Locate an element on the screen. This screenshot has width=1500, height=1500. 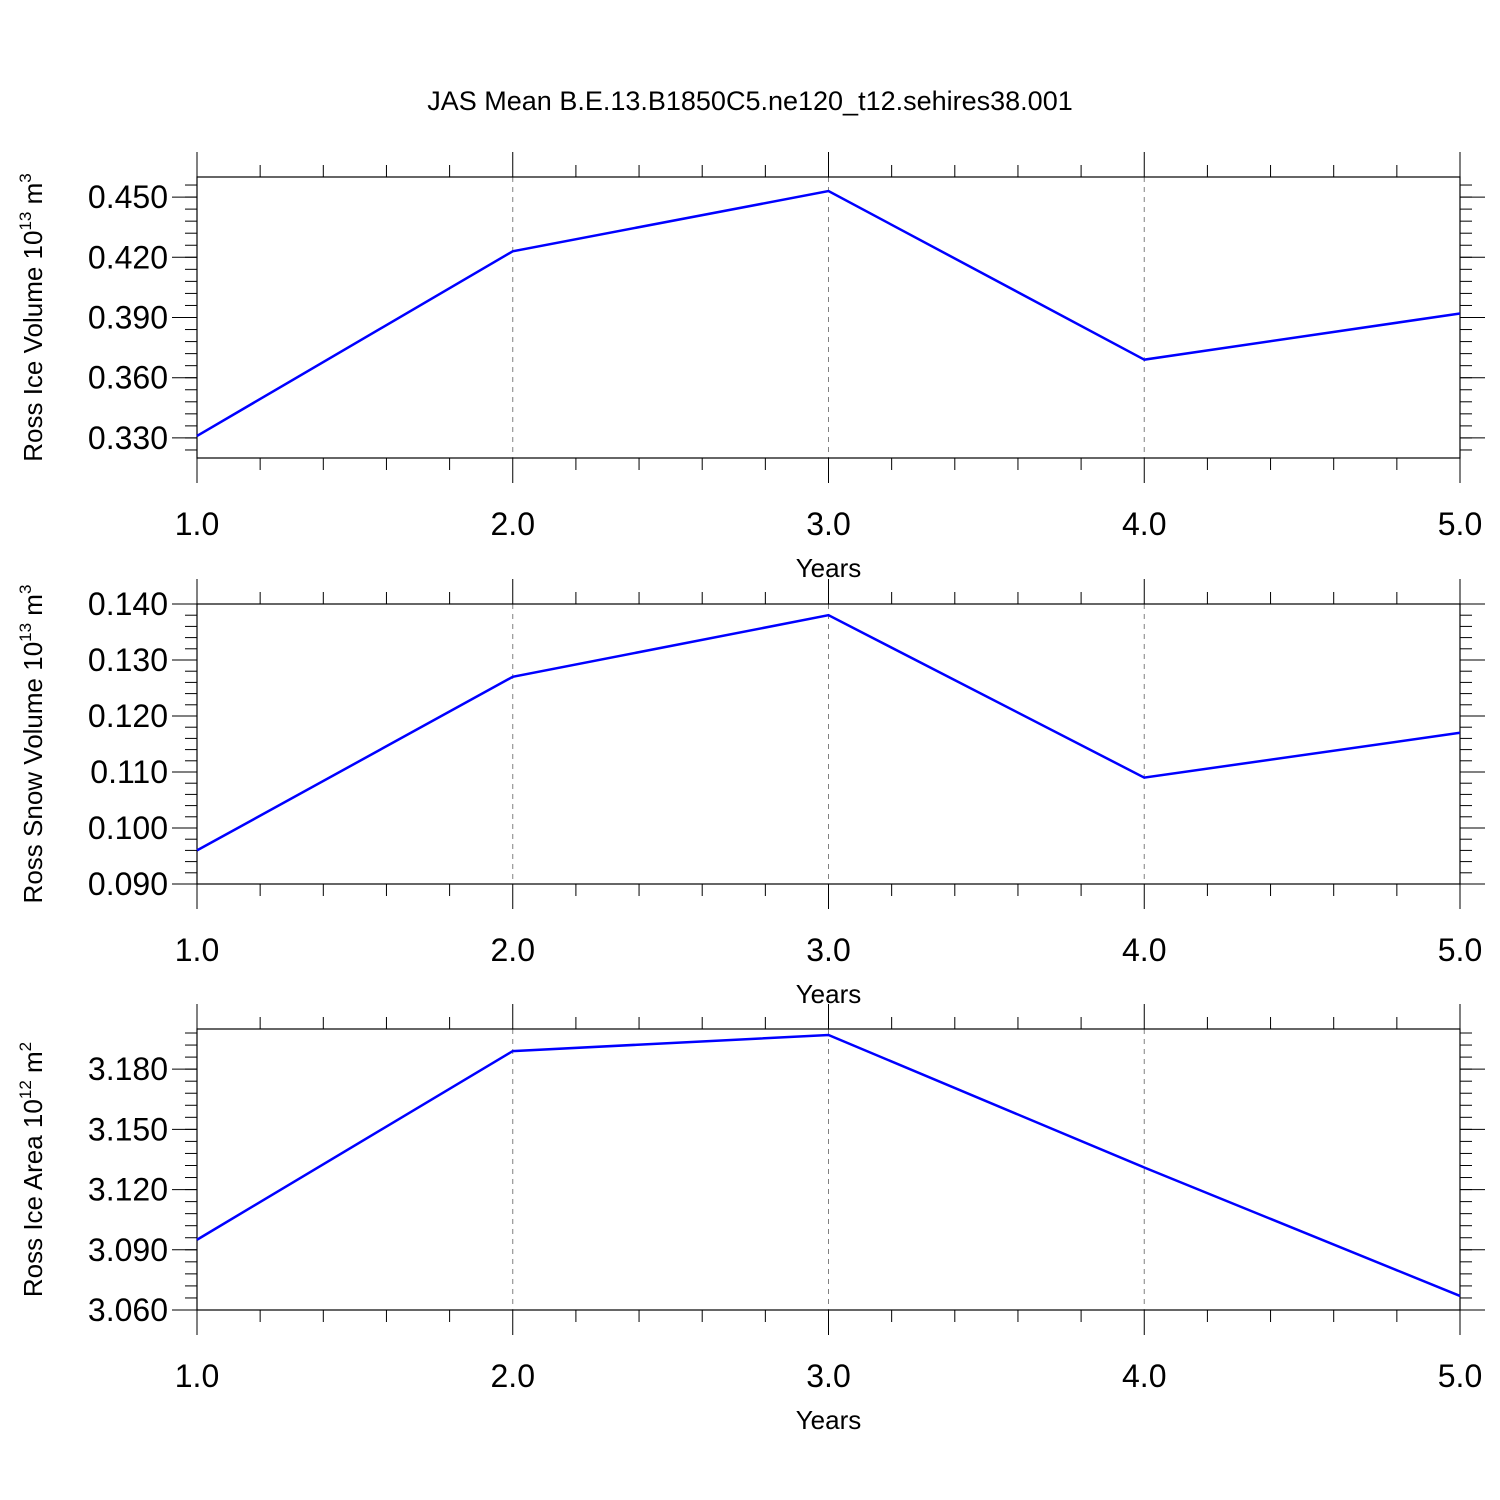
y-tick-label: 3.090 is located at coordinates (128, 1250).